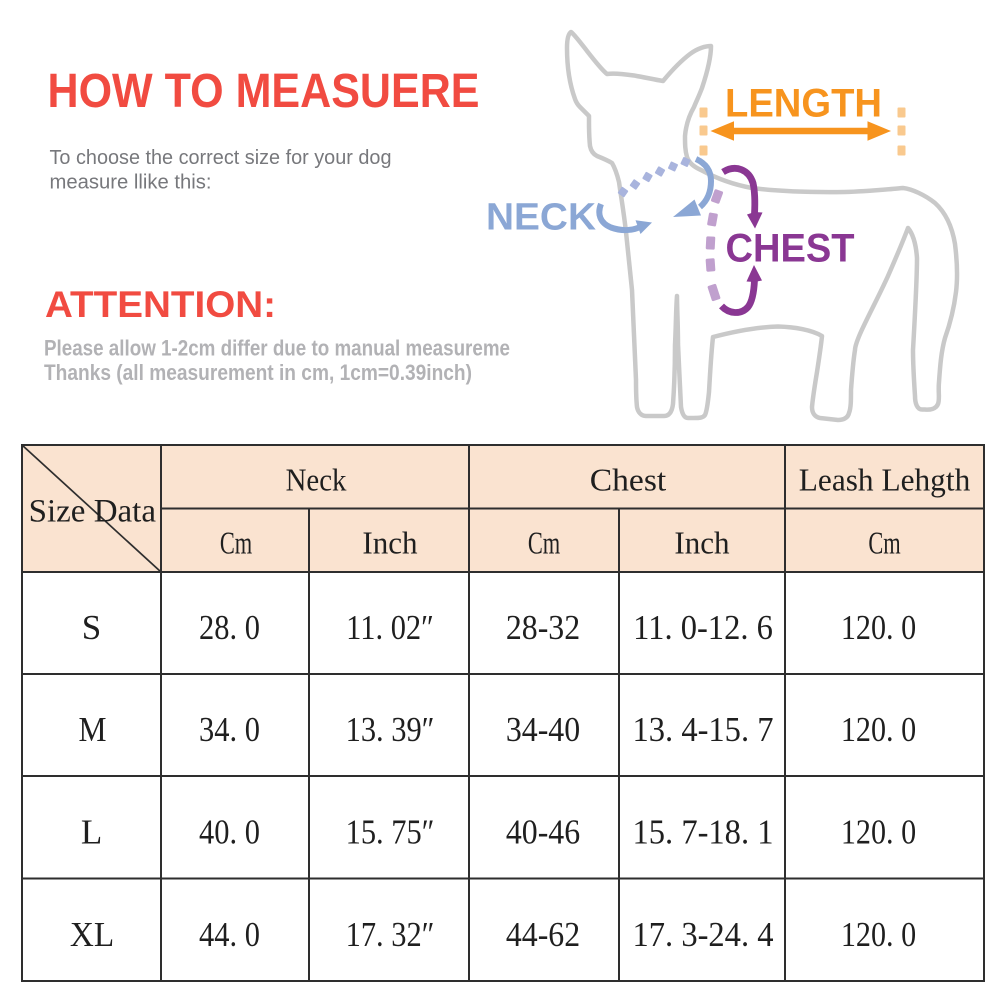 This screenshot has height=1000, width=1000. I want to click on svg-text: 40. 0, so click(229, 833).